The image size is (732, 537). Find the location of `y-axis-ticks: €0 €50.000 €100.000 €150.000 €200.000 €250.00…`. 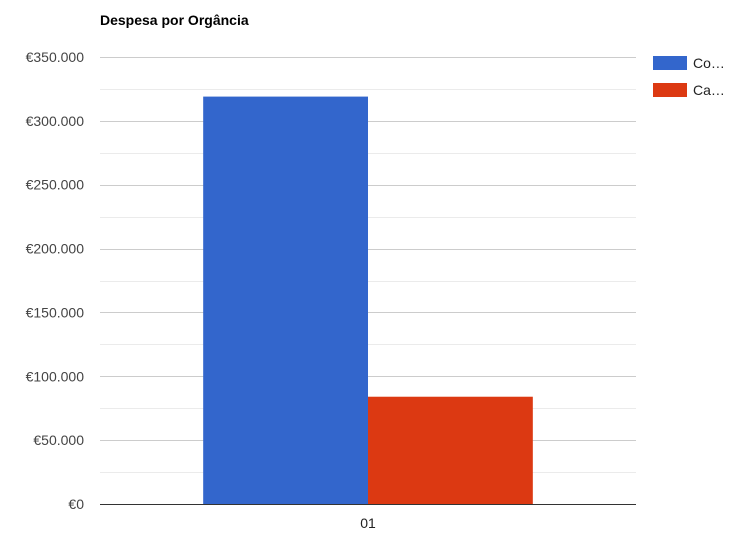

y-axis-ticks: €0 €50.000 €100.000 €150.000 €200.000 €250.00… is located at coordinates (55, 280).